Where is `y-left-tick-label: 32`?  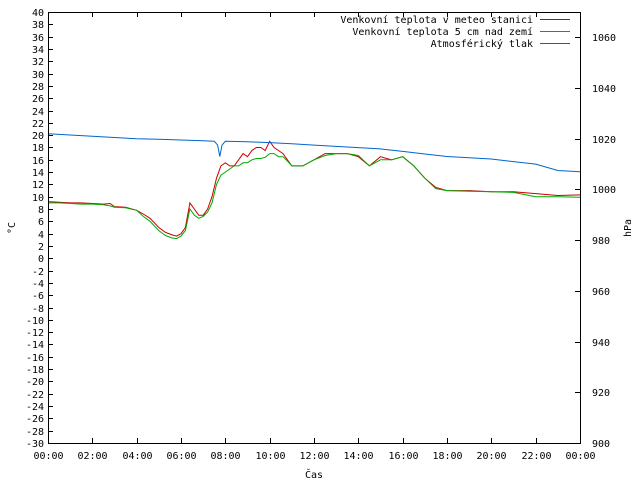 y-left-tick-label: 32 is located at coordinates (38, 62).